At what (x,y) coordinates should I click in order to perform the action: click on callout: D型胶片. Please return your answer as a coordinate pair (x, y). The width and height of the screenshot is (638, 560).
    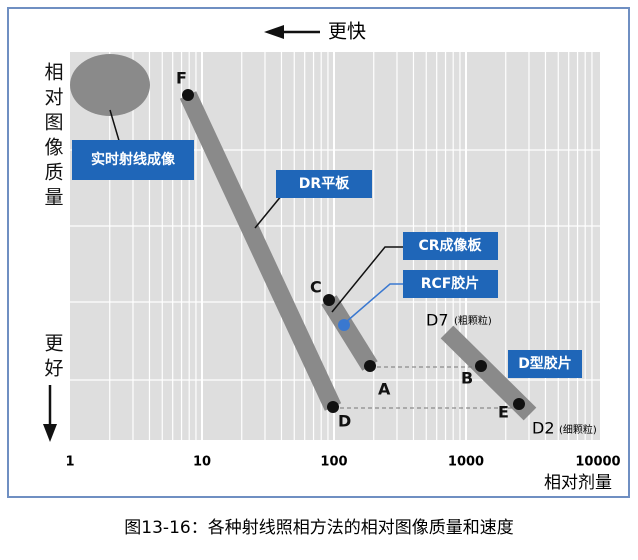
    Looking at the image, I should click on (545, 363).